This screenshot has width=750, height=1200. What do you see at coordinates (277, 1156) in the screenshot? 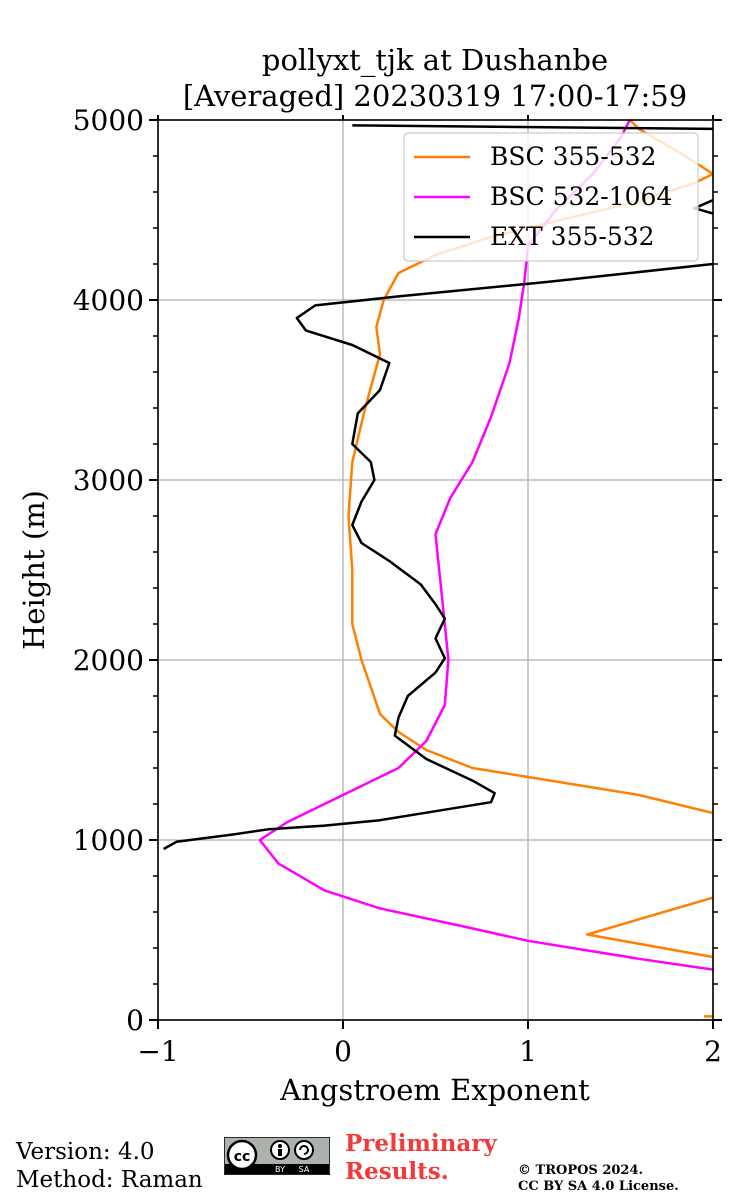
I see `cc-by-sa-license-badge: cc BY SA` at bounding box center [277, 1156].